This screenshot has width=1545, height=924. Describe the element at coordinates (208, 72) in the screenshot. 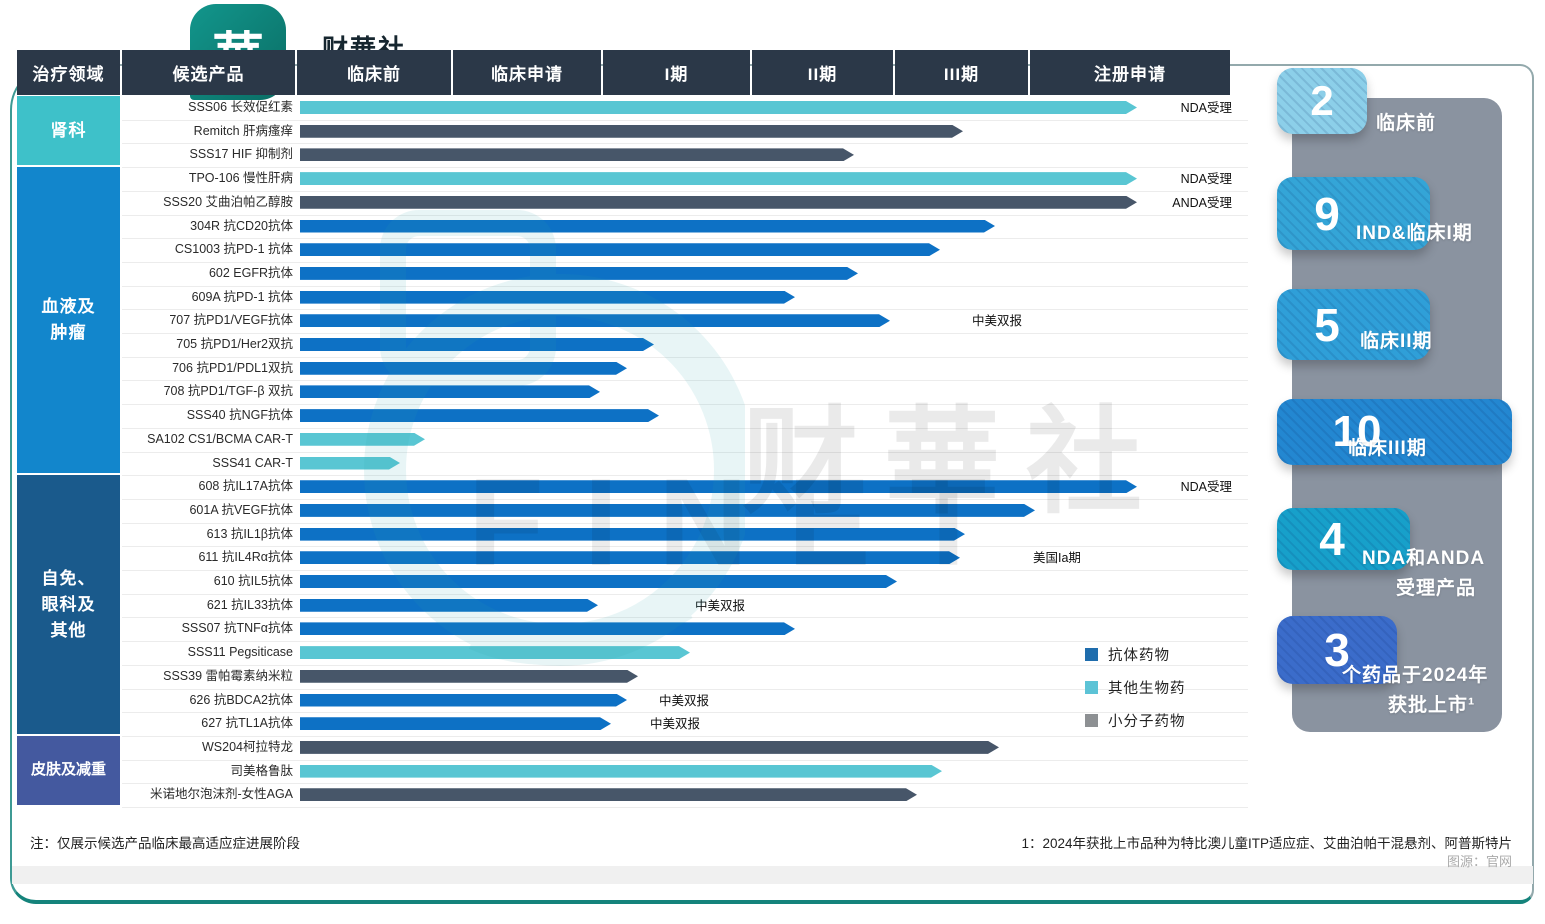

I see `stage-header-2: 候选产品` at that location.